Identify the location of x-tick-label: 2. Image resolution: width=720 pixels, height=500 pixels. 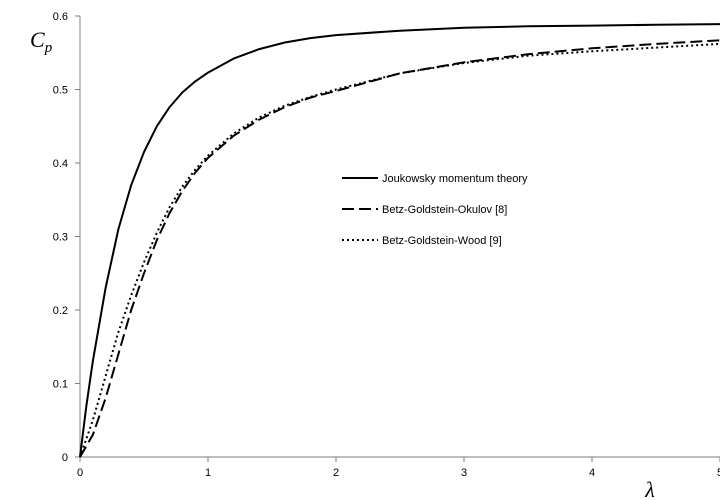
(336, 473).